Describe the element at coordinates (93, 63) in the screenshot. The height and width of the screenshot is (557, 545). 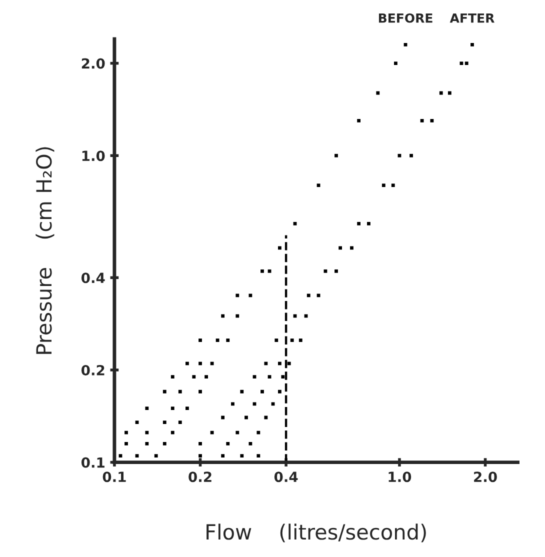
I see `y-tick-label: 2.0` at that location.